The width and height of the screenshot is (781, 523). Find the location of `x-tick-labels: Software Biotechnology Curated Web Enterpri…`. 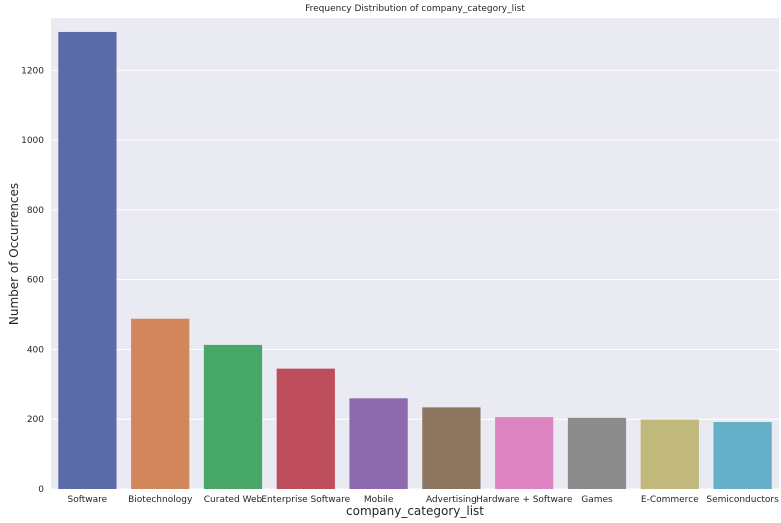

x-tick-labels: Software Biotechnology Curated Web Enterpri… is located at coordinates (424, 500).